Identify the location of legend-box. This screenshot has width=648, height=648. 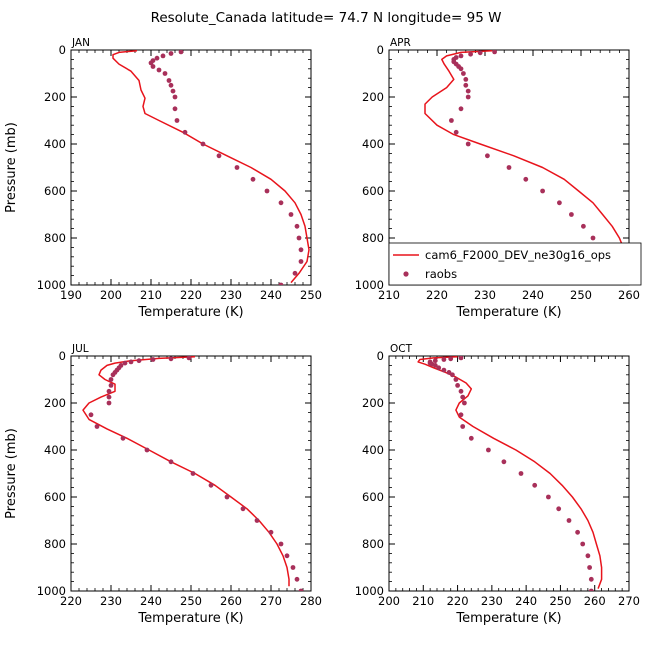
(515, 264).